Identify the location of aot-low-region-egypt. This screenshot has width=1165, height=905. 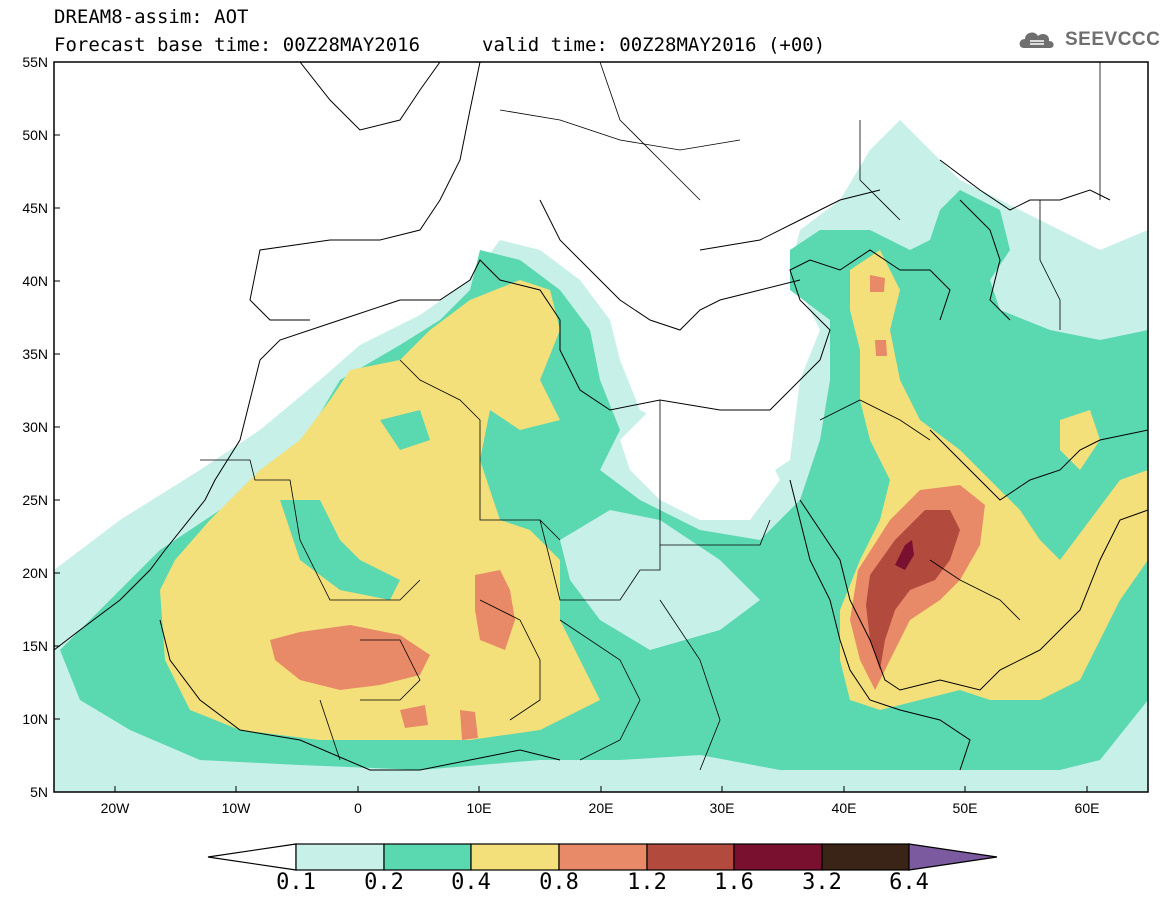
(660, 580).